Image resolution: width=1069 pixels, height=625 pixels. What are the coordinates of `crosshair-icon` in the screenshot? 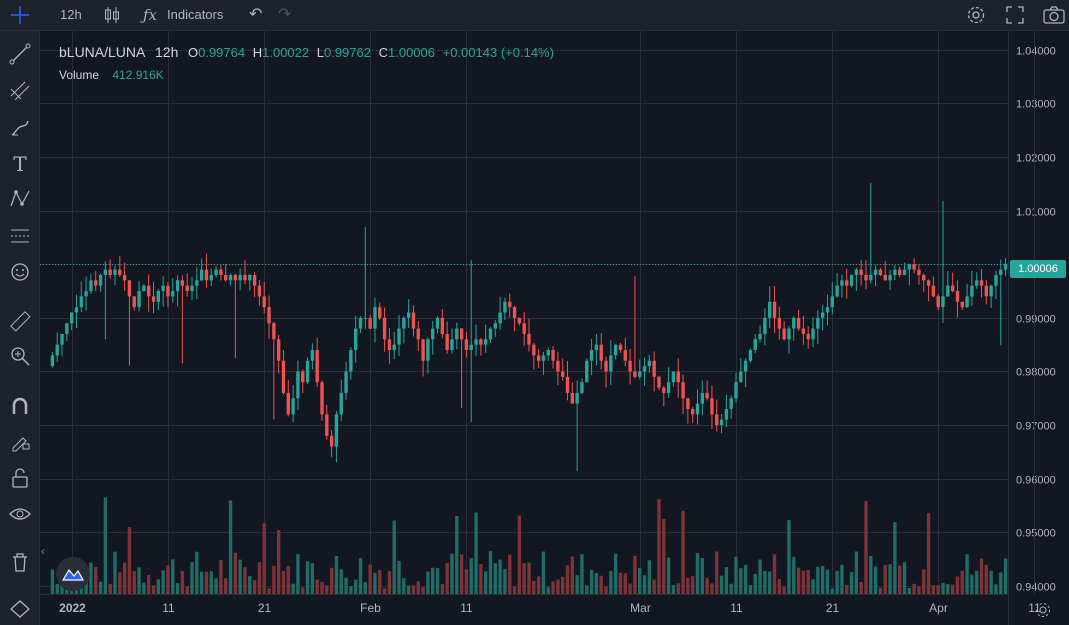 It's located at (20, 15).